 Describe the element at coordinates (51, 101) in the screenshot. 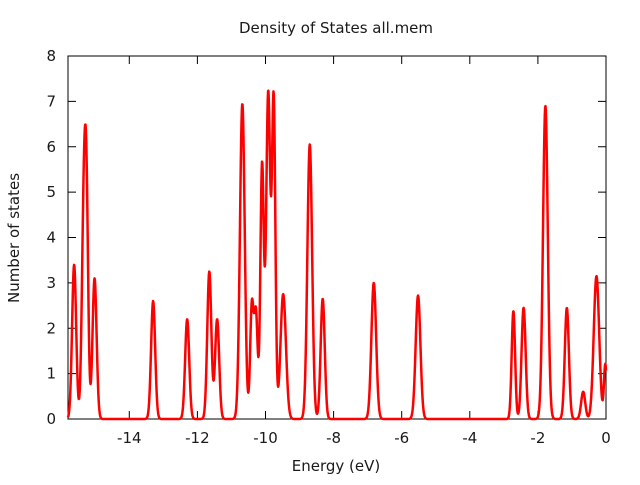

I see `y-tick-label: 7` at that location.